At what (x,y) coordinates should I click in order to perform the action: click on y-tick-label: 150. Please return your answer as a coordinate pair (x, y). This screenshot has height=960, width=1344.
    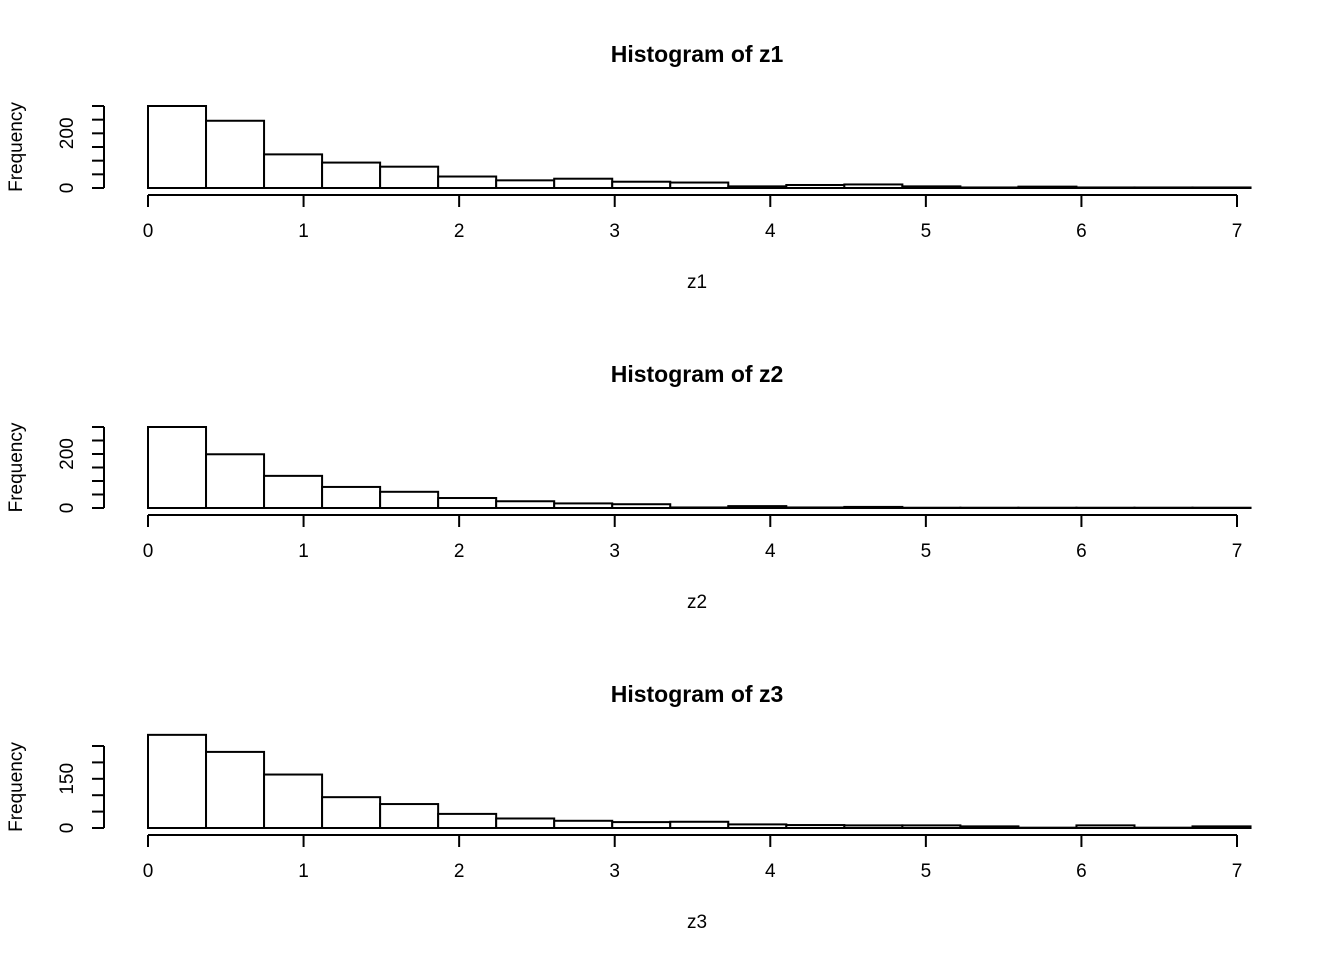
    Looking at the image, I should click on (67, 779).